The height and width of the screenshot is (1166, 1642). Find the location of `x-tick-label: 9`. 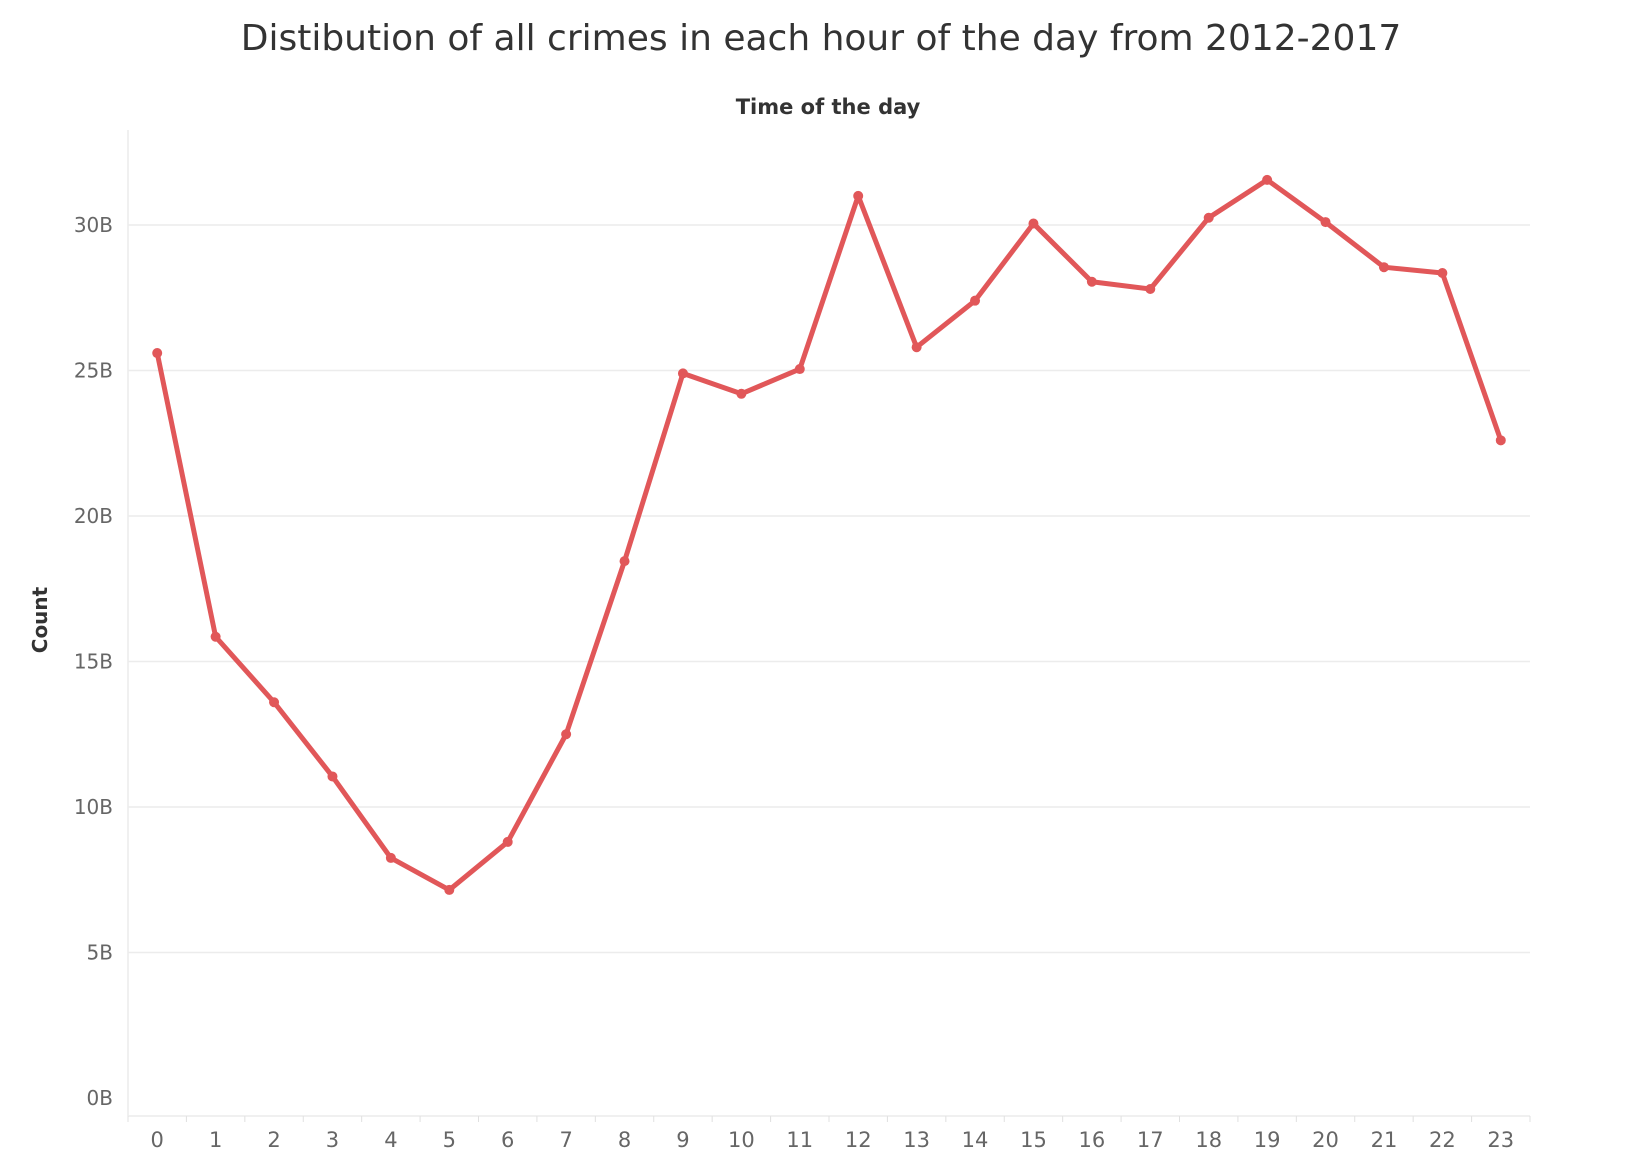

x-tick-label: 9 is located at coordinates (682, 1140).